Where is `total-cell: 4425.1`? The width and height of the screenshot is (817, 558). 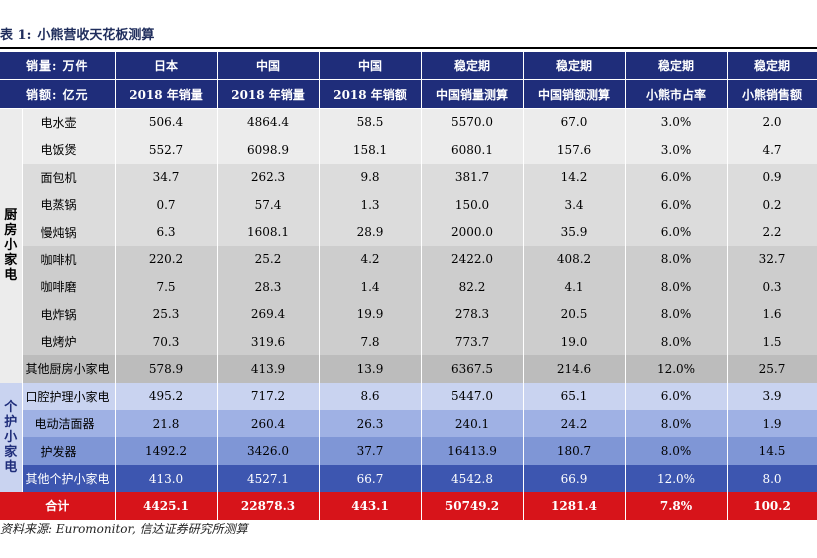 total-cell: 4425.1 is located at coordinates (166, 506).